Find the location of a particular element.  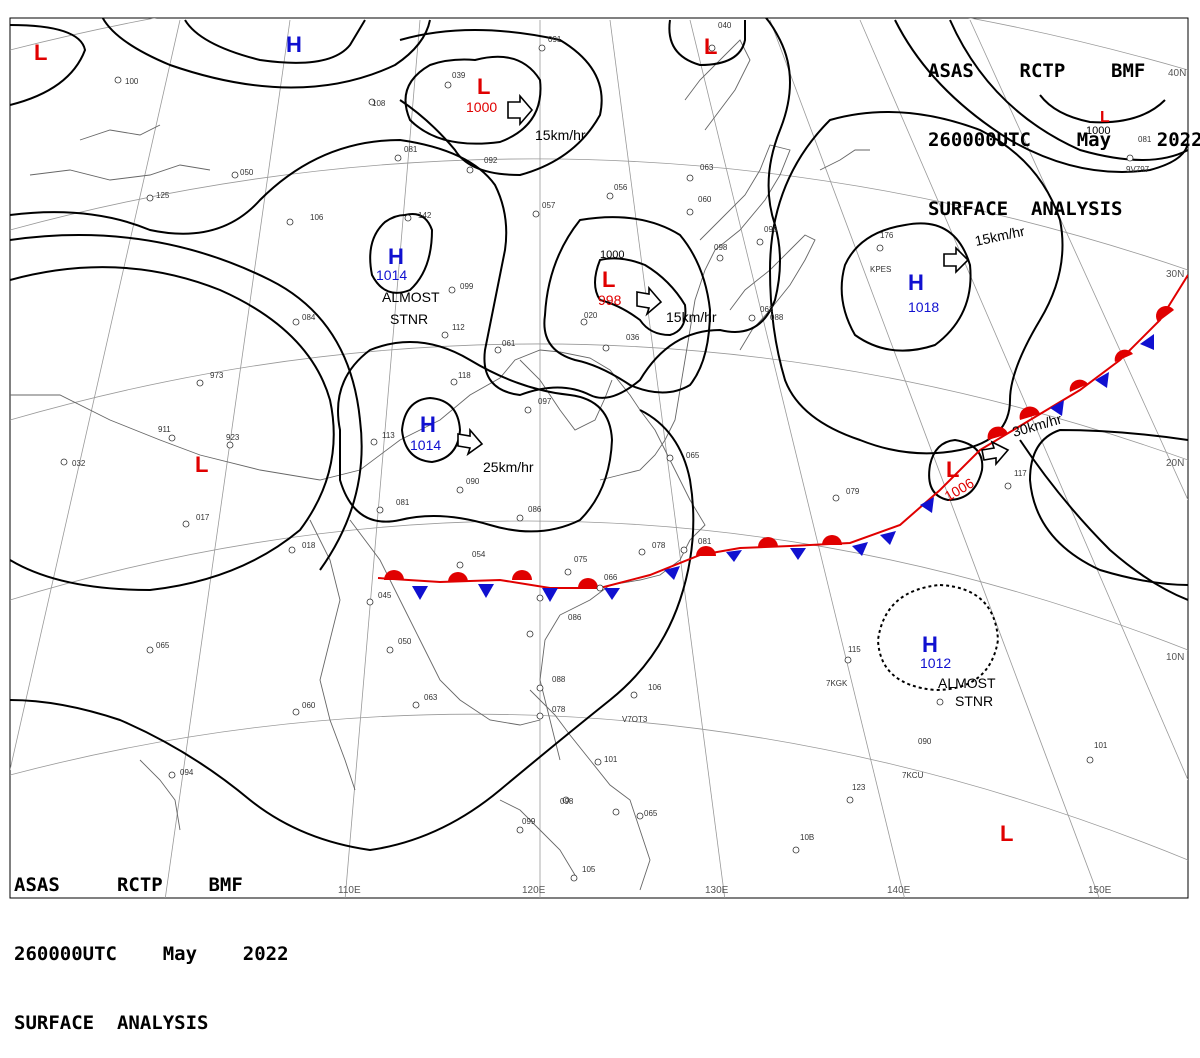

station-label: 018 is located at coordinates (309, 545).